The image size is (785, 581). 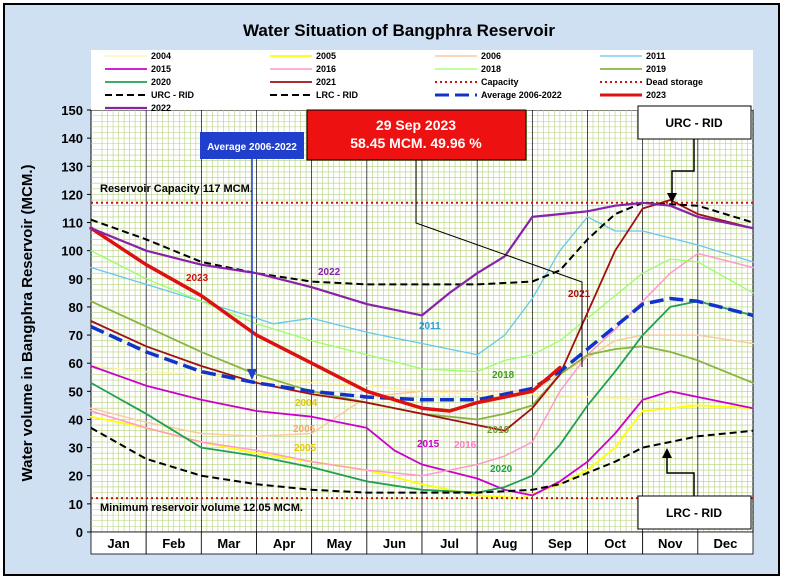 I want to click on legend-label: Average 2006-2022, so click(x=521, y=95).